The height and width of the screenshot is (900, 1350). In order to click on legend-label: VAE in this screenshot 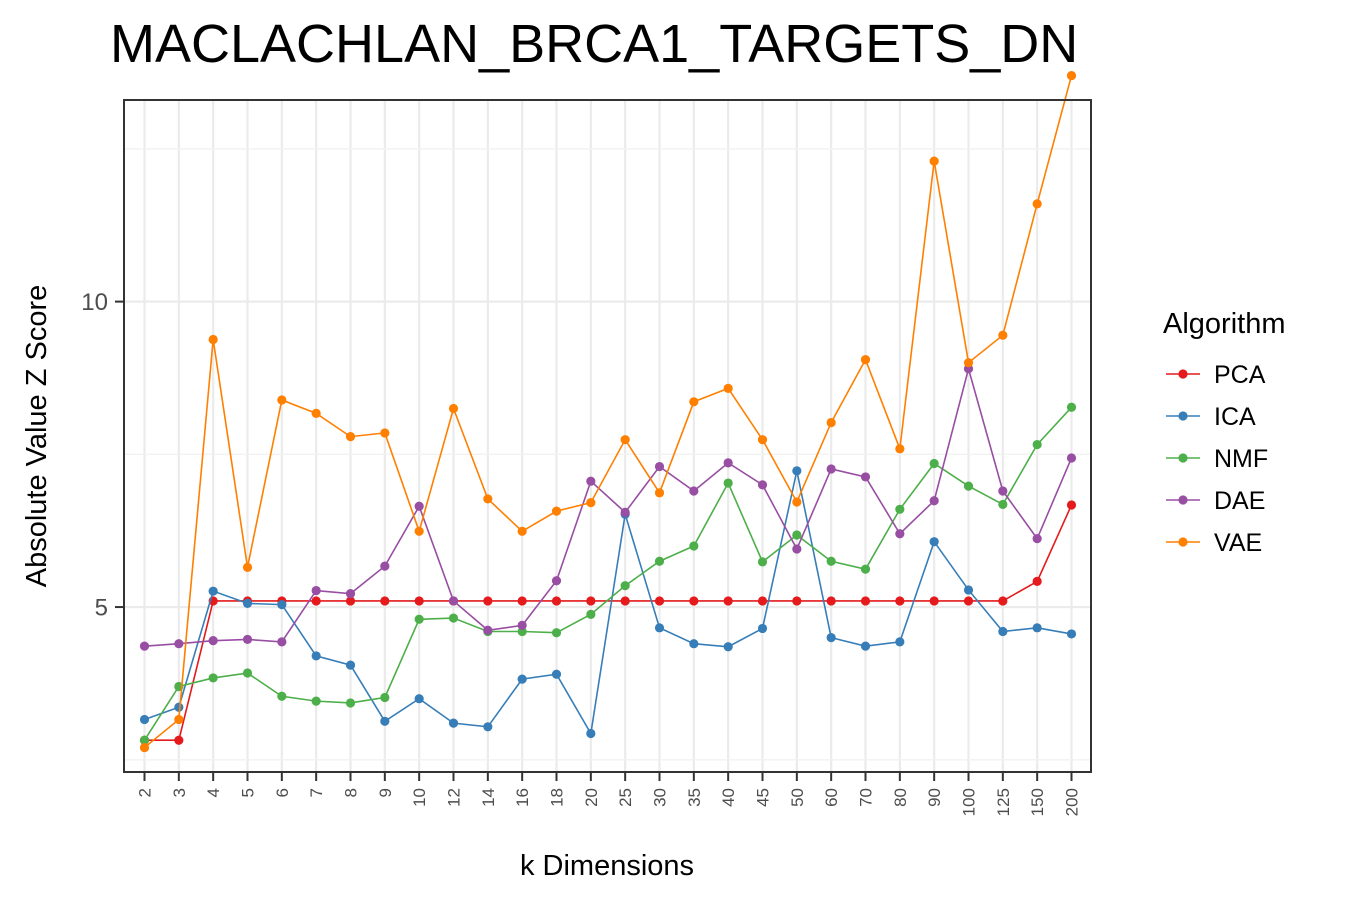, I will do `click(1238, 543)`.